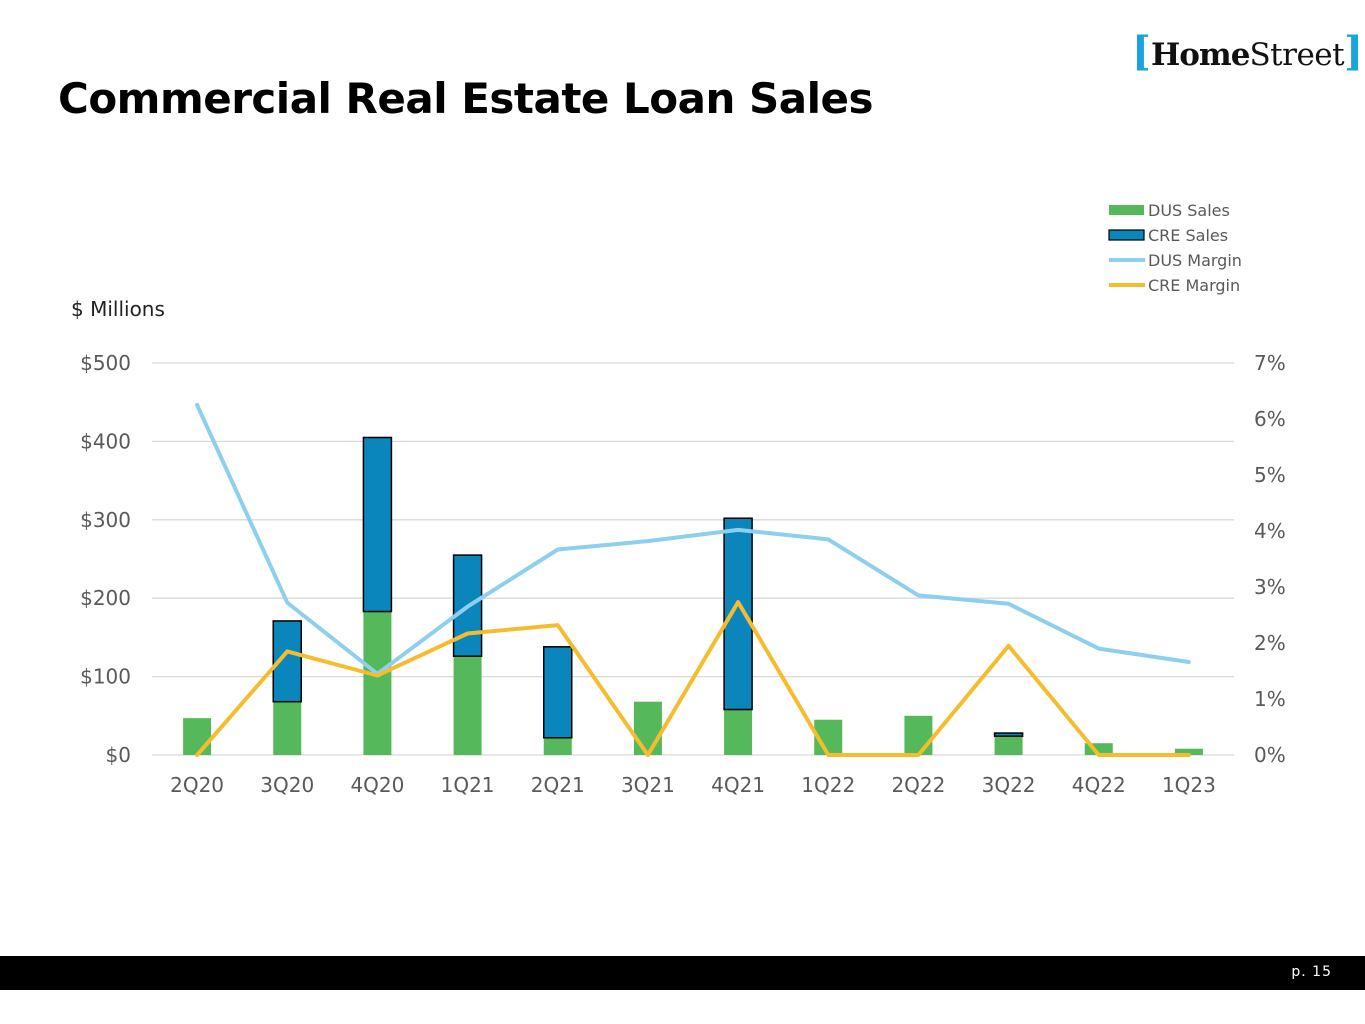 Image resolution: width=1365 pixels, height=1024 pixels. Describe the element at coordinates (105, 363) in the screenshot. I see `y-left-tick-label: $500` at that location.